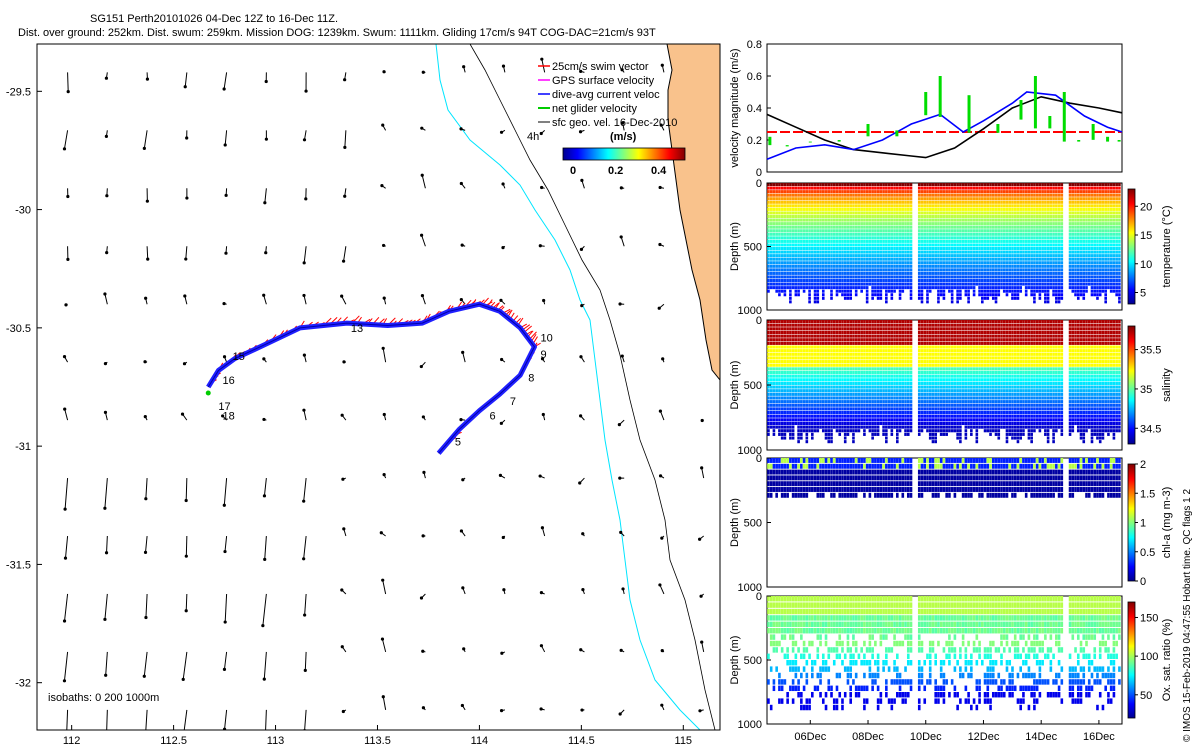 This screenshot has width=1200, height=750. What do you see at coordinates (384, 645) in the screenshot?
I see `geo-vector` at bounding box center [384, 645].